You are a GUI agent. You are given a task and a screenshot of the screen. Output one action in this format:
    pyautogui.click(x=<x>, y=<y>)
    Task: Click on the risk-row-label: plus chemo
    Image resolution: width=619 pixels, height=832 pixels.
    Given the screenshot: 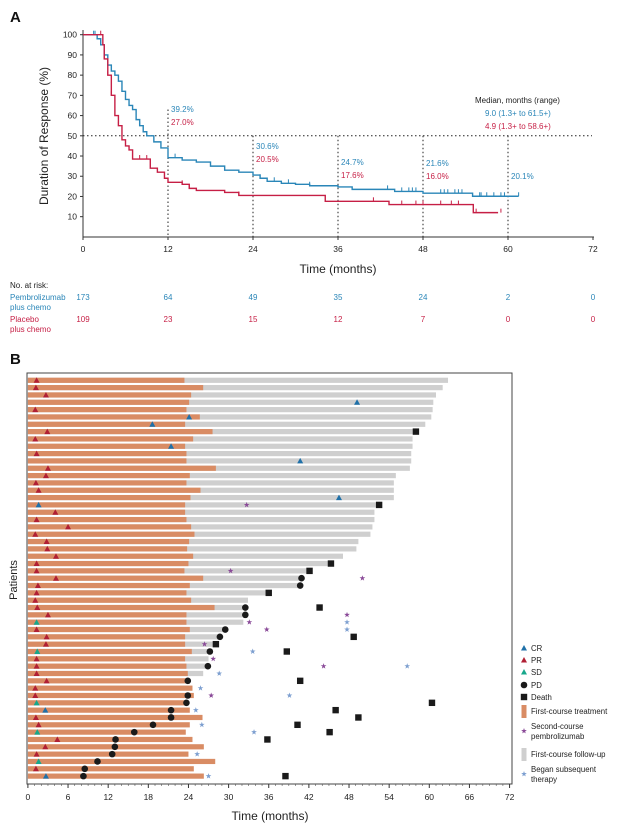 What is the action you would take?
    pyautogui.click(x=30, y=329)
    